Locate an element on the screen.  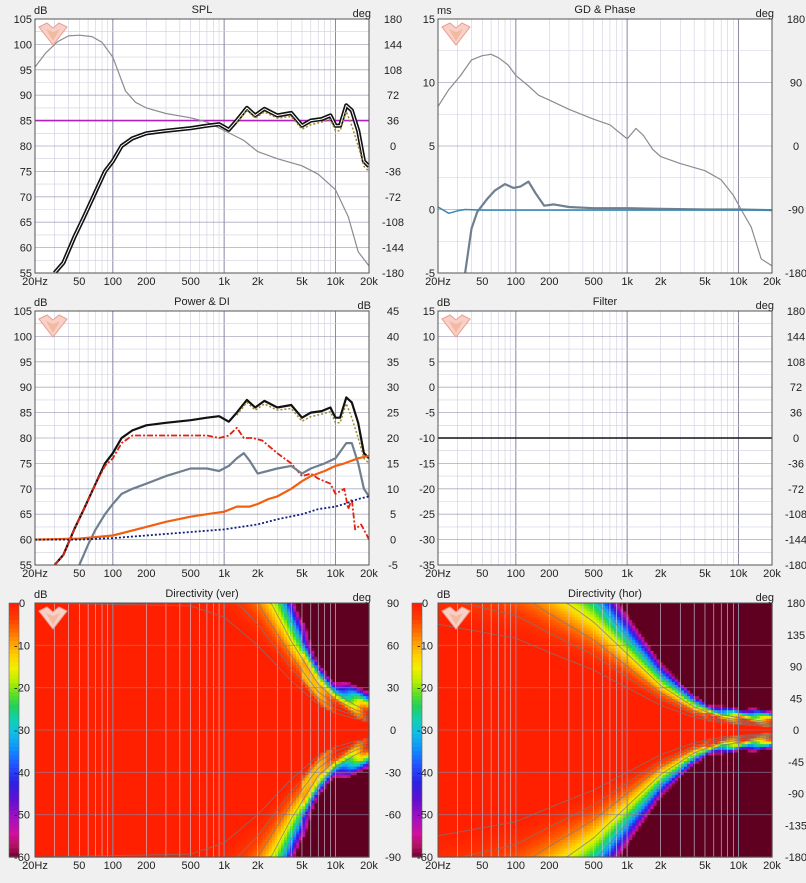
left-tick-label: -20 is located at coordinates (427, 490).